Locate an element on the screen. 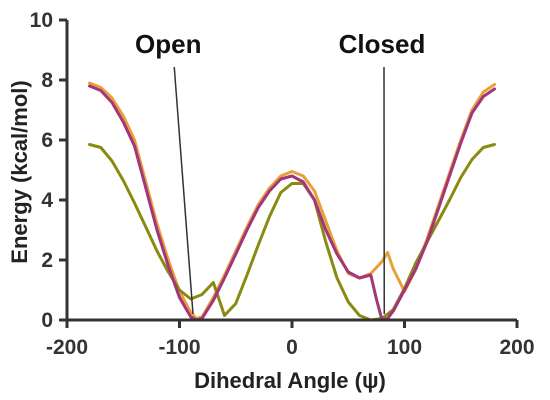 The width and height of the screenshot is (550, 400). y-tick-label: 4 is located at coordinates (47, 200).